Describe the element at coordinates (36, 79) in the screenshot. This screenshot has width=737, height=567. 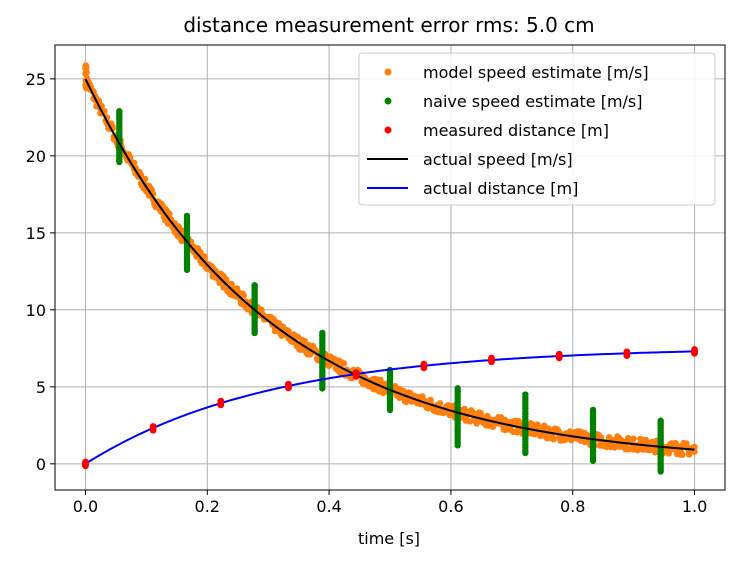
I see `y-tick-label: 25` at that location.